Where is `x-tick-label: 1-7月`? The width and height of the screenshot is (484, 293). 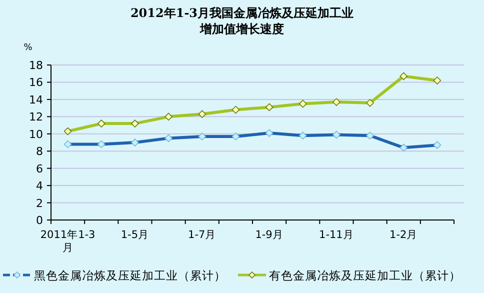 x-tick-label: 1-7月 is located at coordinates (202, 235).